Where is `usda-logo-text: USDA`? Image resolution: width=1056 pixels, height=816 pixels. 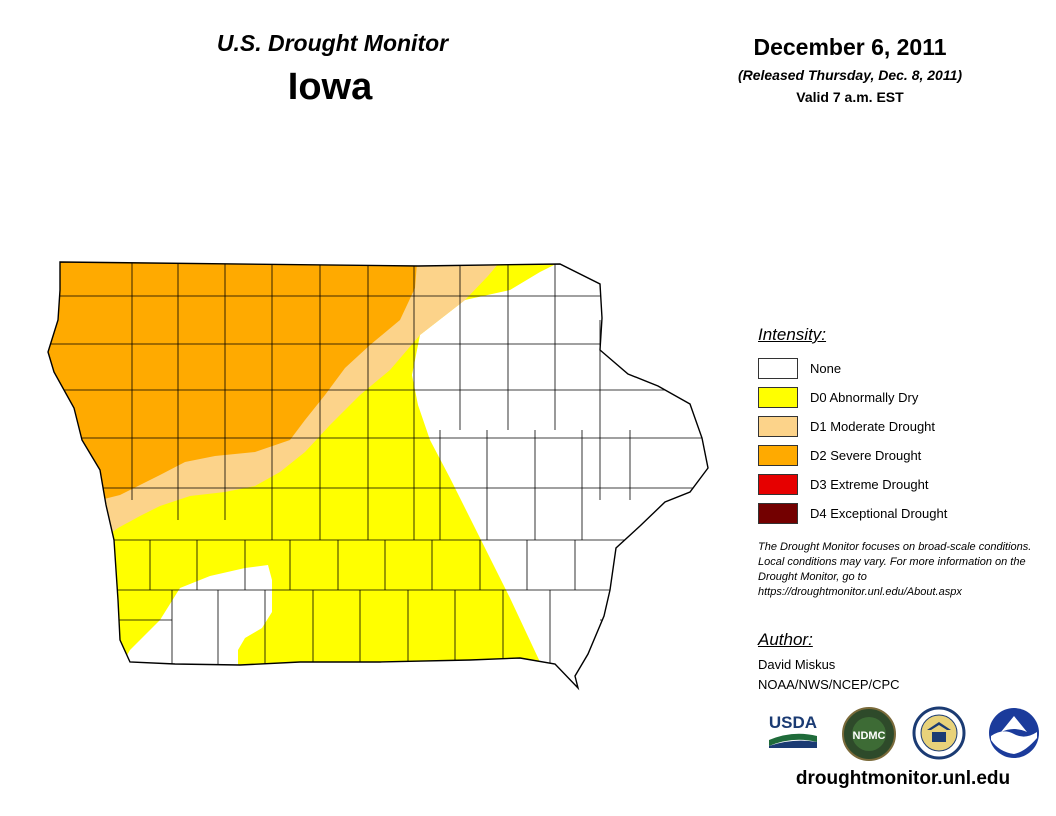
usda-logo-text: USDA is located at coordinates (793, 722).